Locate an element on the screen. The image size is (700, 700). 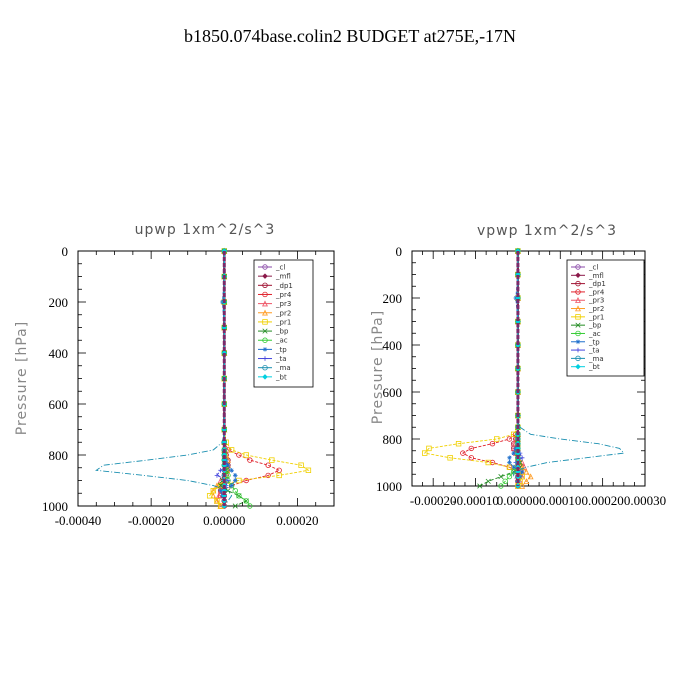
series-line-ma is located at coordinates (164, 379).